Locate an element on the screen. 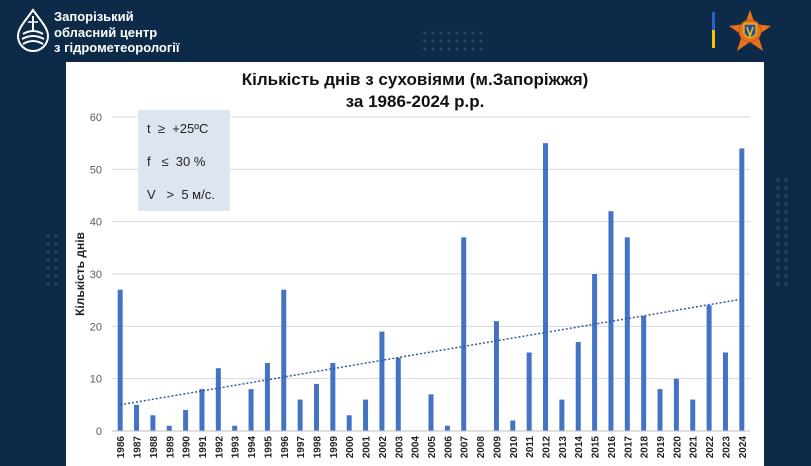  x-tick-label: 2003 is located at coordinates (399, 447).